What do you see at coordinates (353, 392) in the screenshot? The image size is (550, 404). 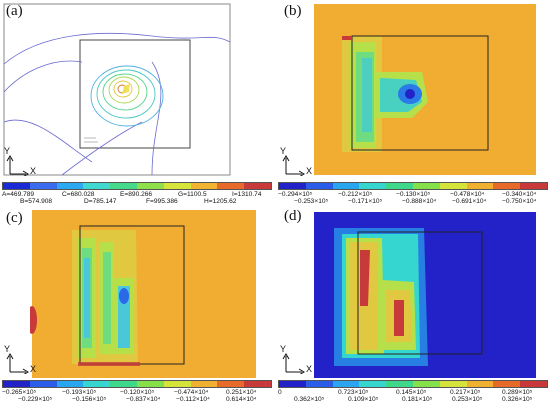 I see `panel-d-tick-top-1: 0.723×10⁵` at bounding box center [353, 392].